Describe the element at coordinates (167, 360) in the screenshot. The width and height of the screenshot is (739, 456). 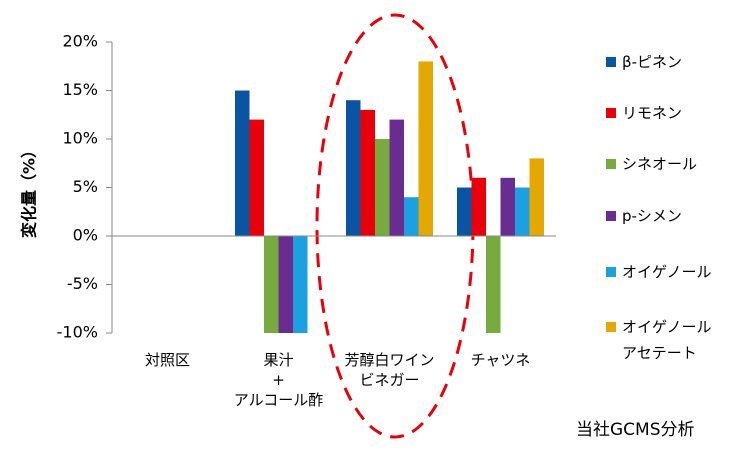
I see `x-tick-label: 対照区` at that location.